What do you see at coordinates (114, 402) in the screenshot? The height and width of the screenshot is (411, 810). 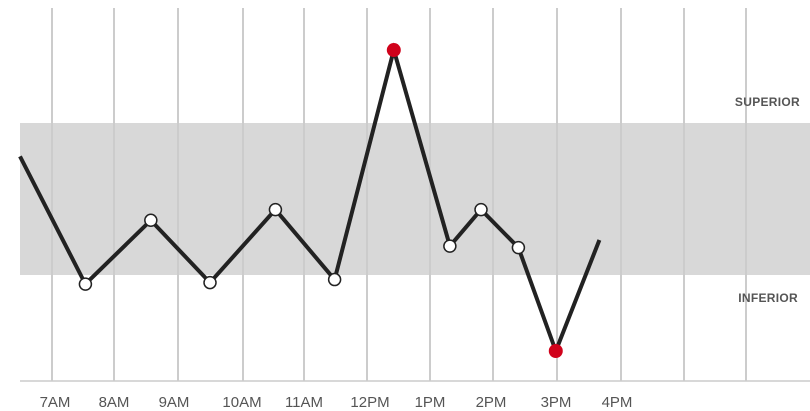 I see `x-tick-label: 8AM` at bounding box center [114, 402].